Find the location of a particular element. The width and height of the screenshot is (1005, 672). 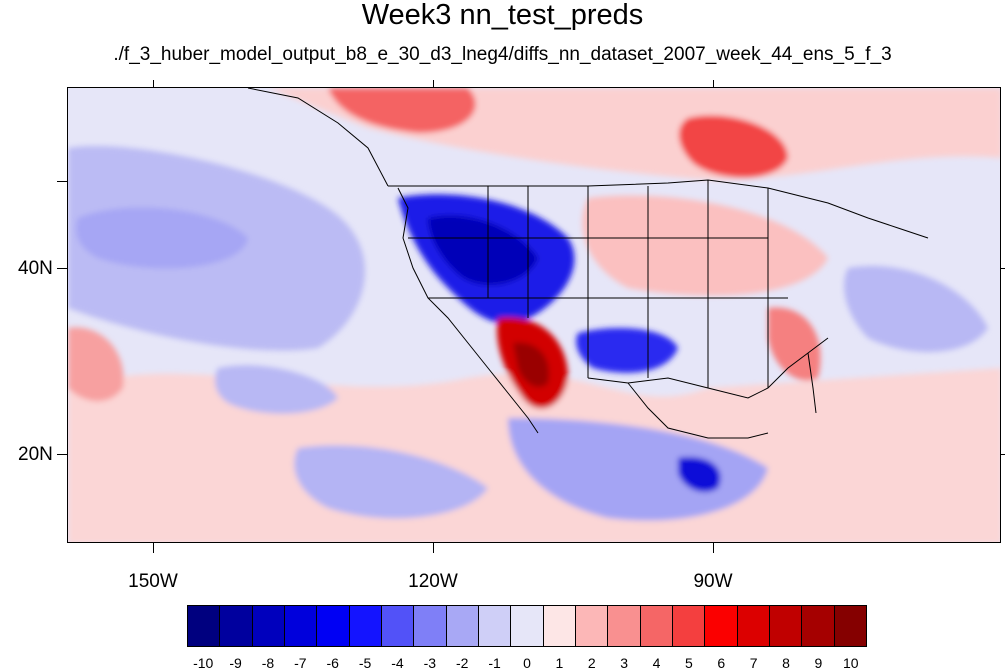

southeast-pacific-blue is located at coordinates (391, 482).